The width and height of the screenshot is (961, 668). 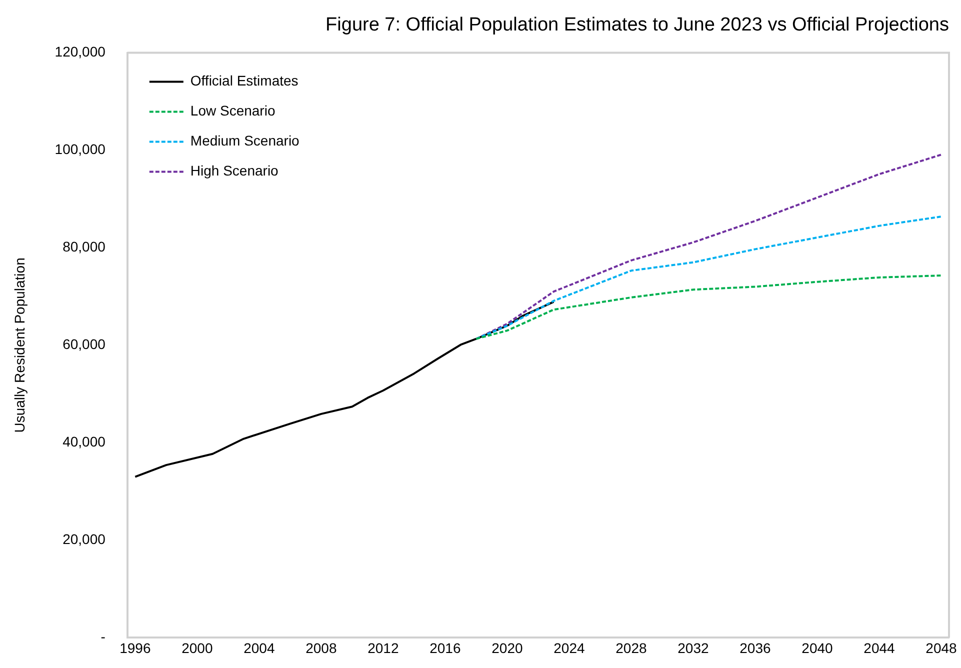 What do you see at coordinates (84, 246) in the screenshot?
I see `y-tick-label: 80,000` at bounding box center [84, 246].